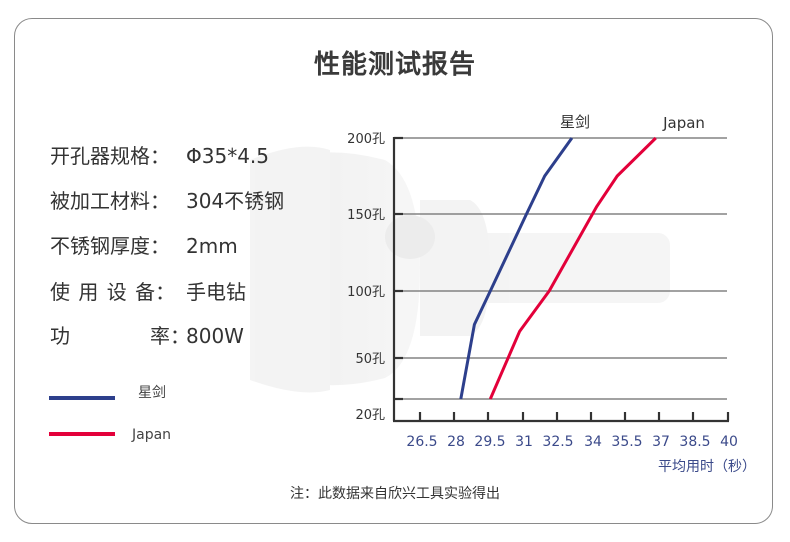 Image resolution: width=790 pixels, height=542 pixels. Describe the element at coordinates (370, 415) in the screenshot. I see `y-tick-label: 20孔` at that location.